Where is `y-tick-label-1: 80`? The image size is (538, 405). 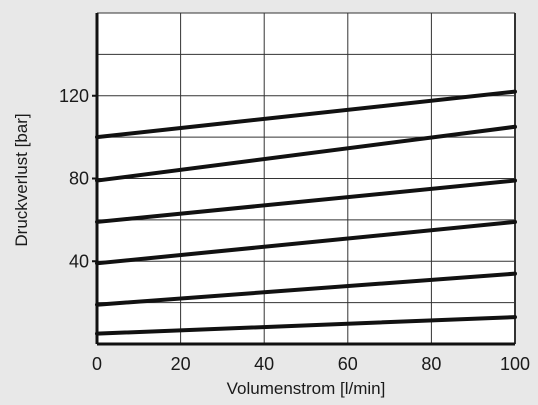
y-tick-label-1: 80 is located at coordinates (79, 179).